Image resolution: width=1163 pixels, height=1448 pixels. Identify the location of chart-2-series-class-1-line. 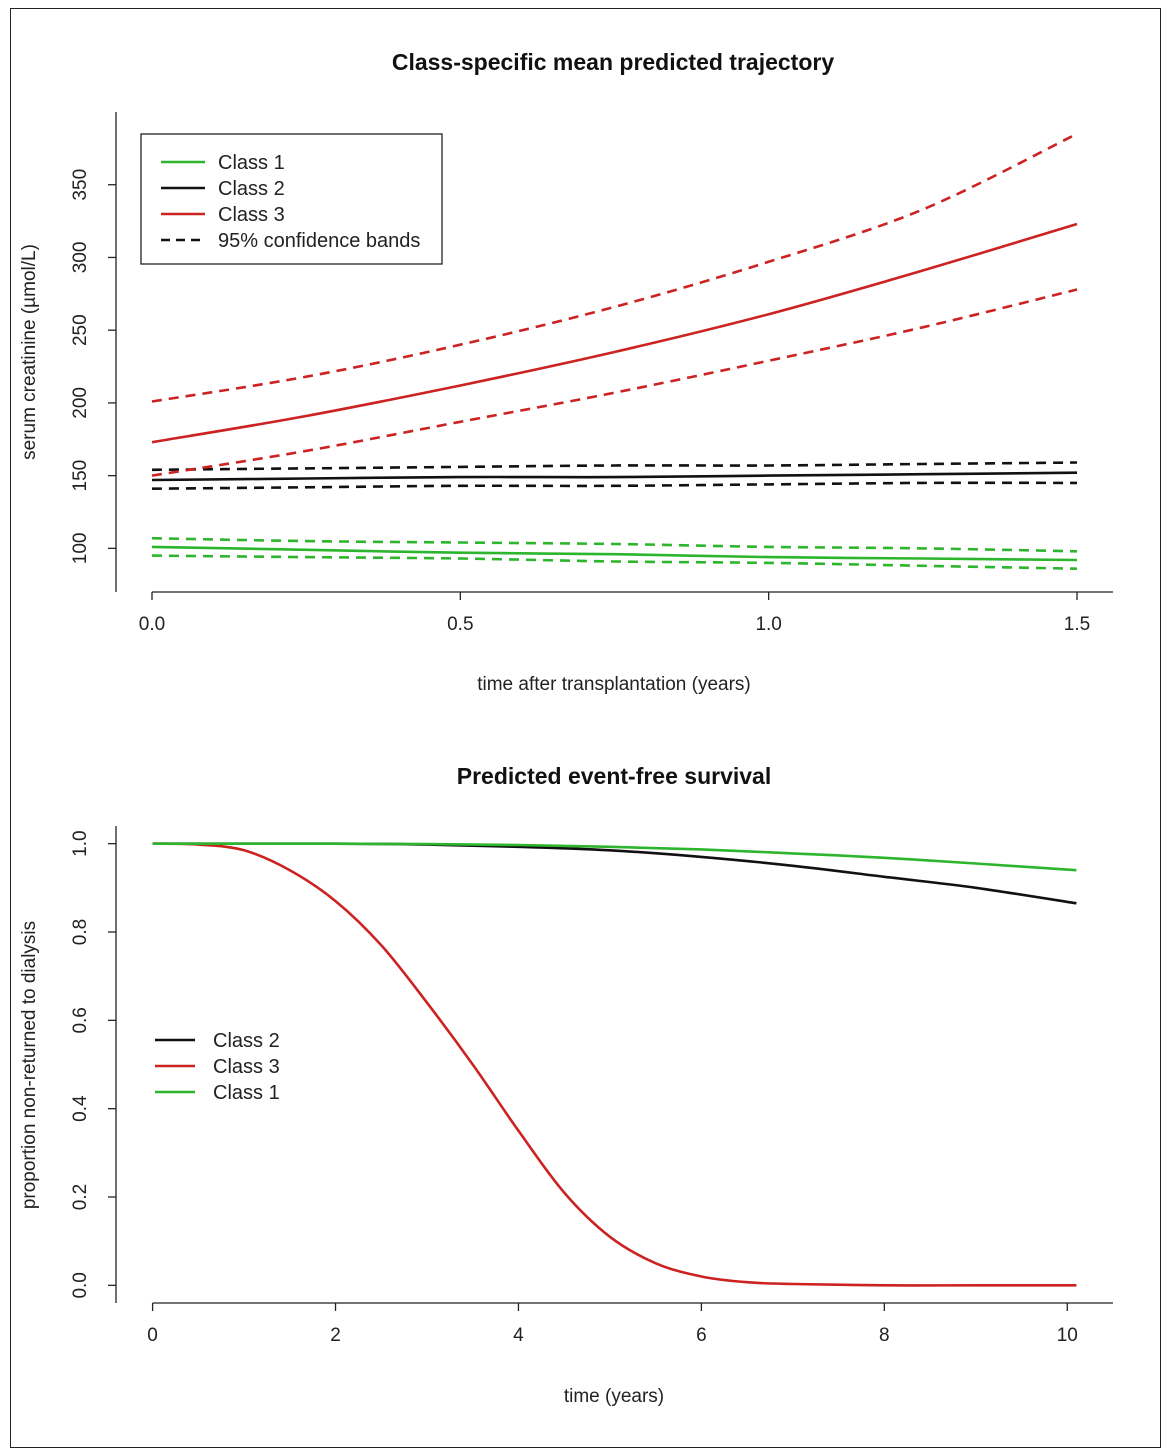
(614, 857).